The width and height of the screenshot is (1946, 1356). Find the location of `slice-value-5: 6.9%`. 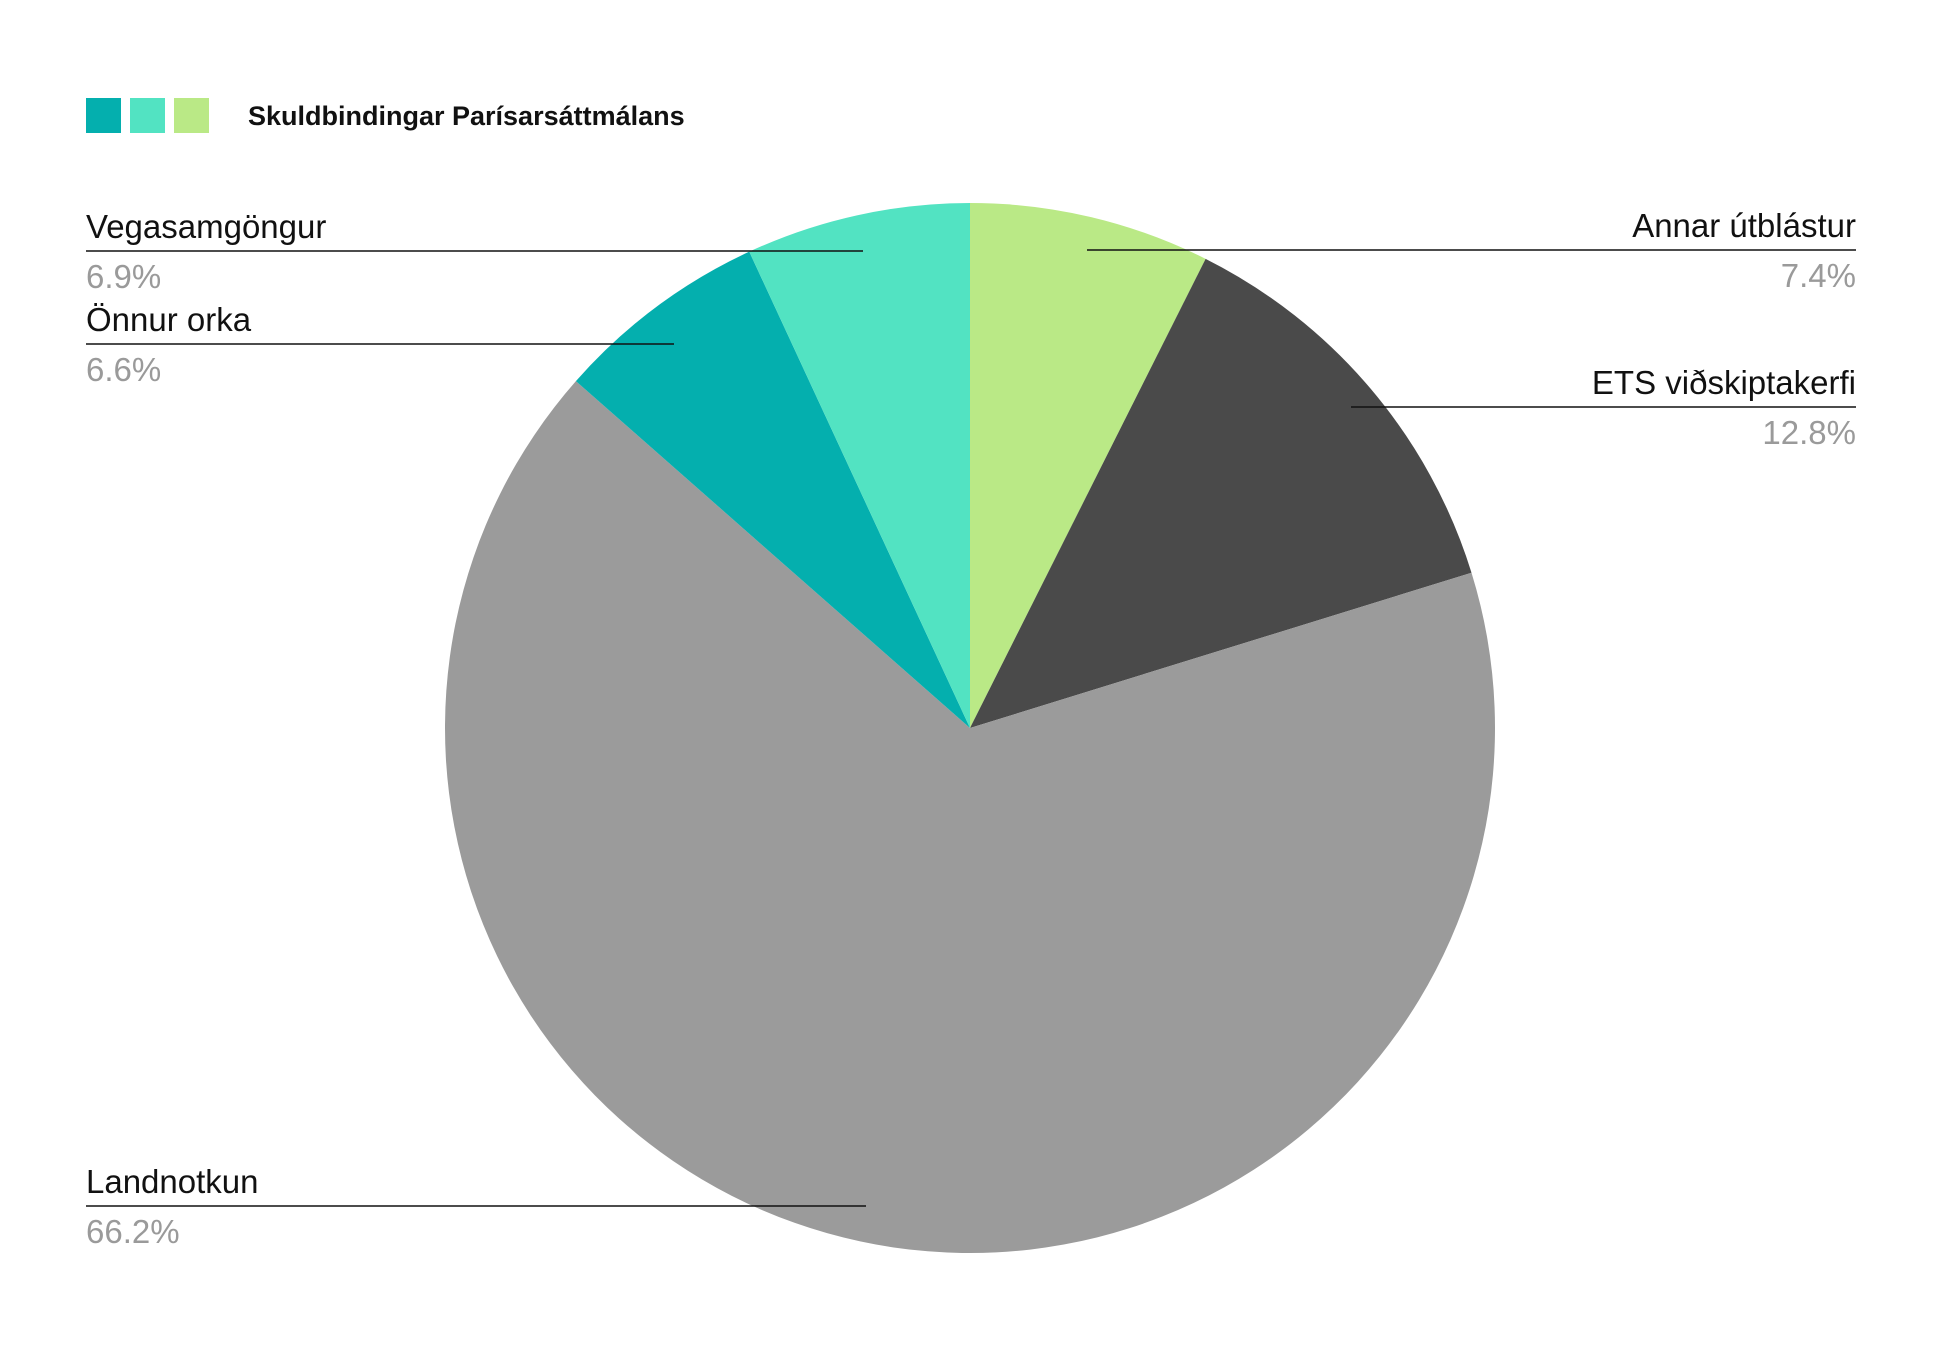

slice-value-5: 6.9% is located at coordinates (123, 276).